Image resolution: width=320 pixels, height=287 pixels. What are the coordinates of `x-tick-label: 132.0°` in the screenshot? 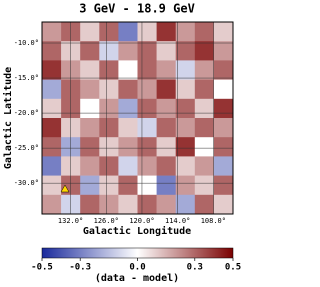 It's located at (70, 221).